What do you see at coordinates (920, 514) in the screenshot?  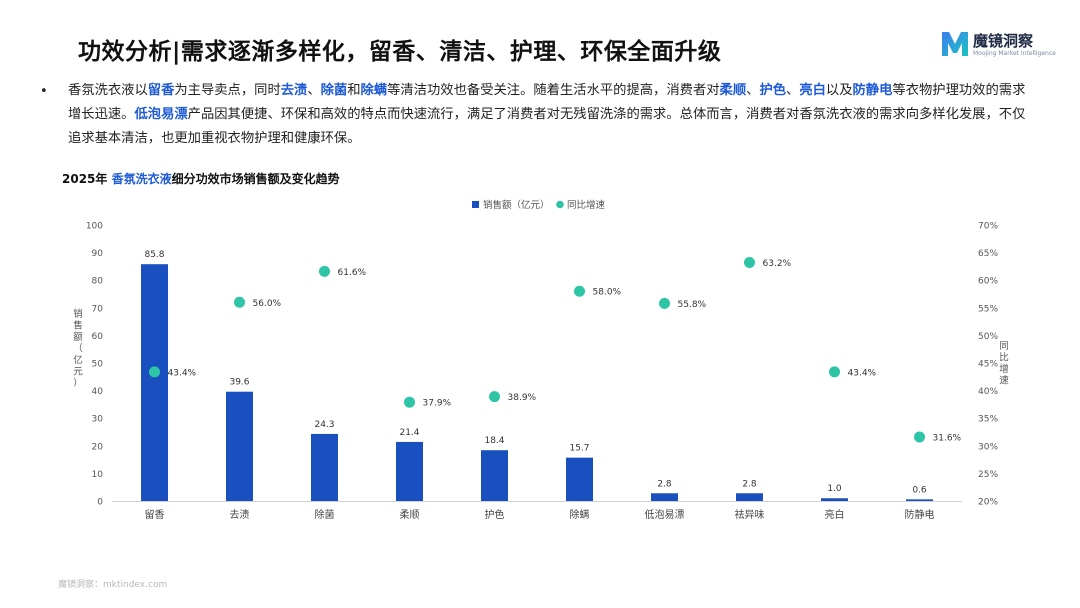 I see `x-tick-label: 防静电` at bounding box center [920, 514].